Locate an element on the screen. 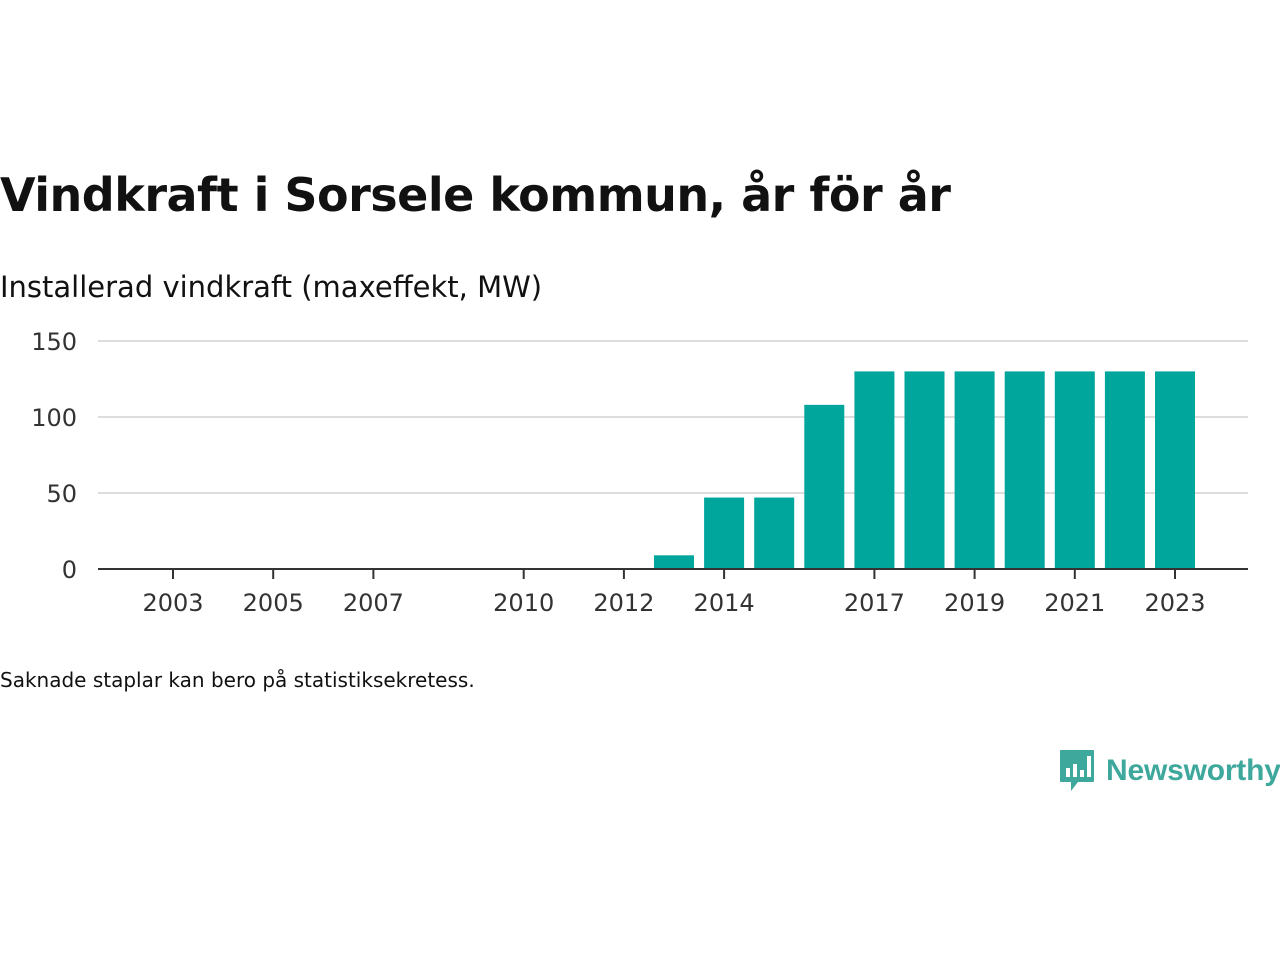 This screenshot has width=1280, height=960. chart-title: Vindkraft i Sorsele kommun, år för år is located at coordinates (475, 195).